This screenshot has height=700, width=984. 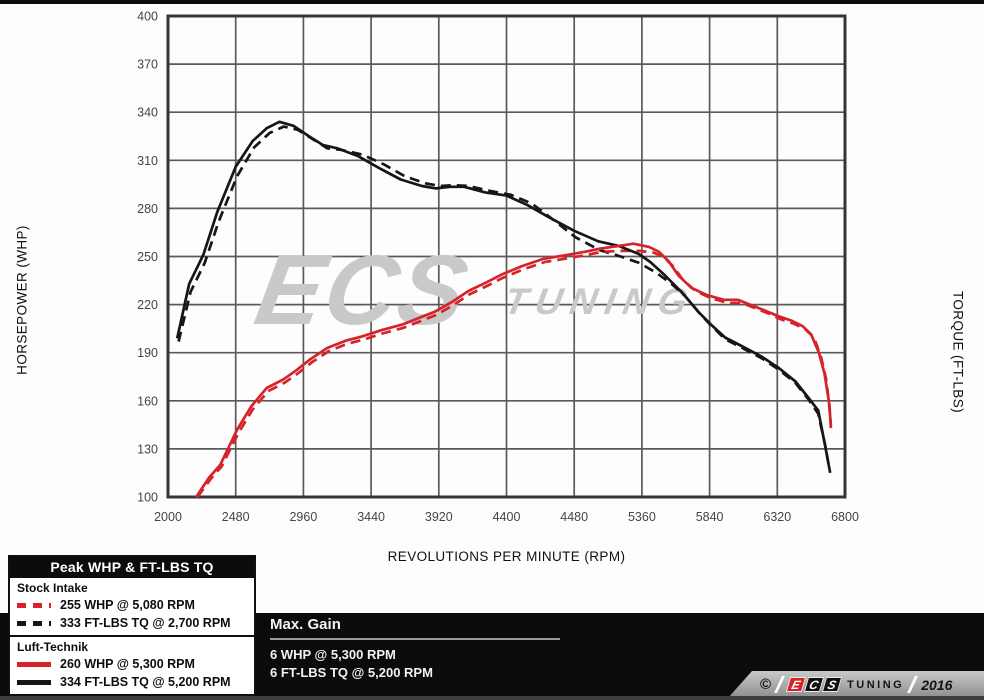 What do you see at coordinates (303, 517) in the screenshot?
I see `svg-text: 2960` at bounding box center [303, 517].